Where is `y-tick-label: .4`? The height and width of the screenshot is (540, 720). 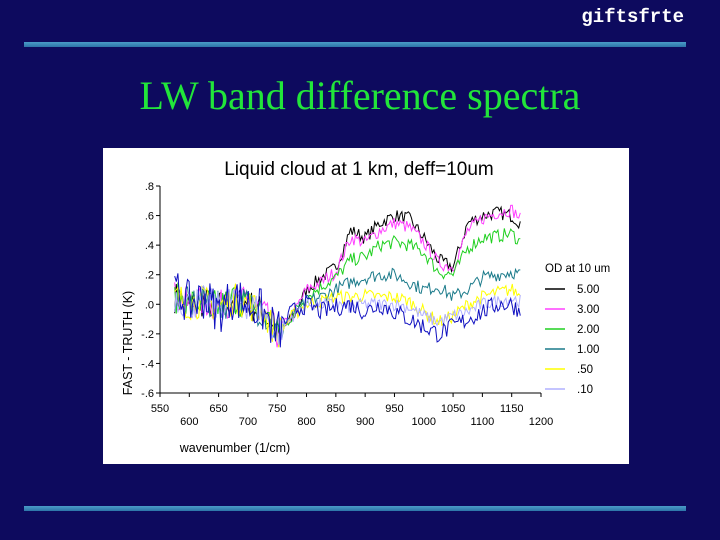
y-tick-label: .4 is located at coordinates (149, 246).